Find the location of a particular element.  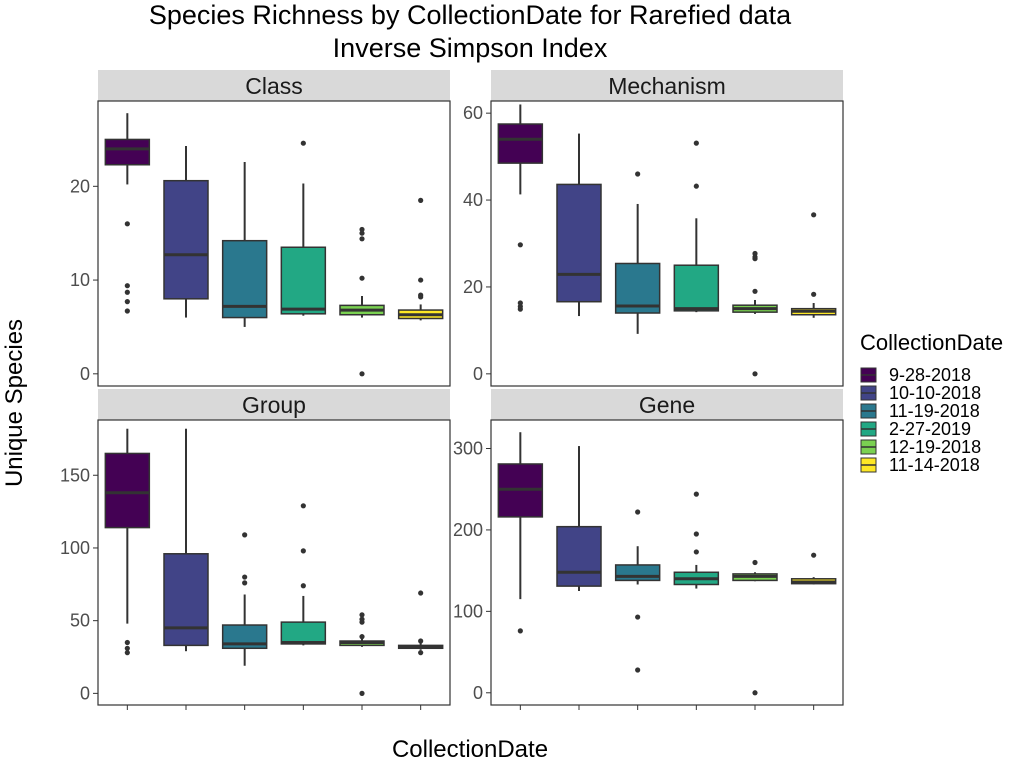

legend-entry: 12-19-2018 is located at coordinates (920, 447).